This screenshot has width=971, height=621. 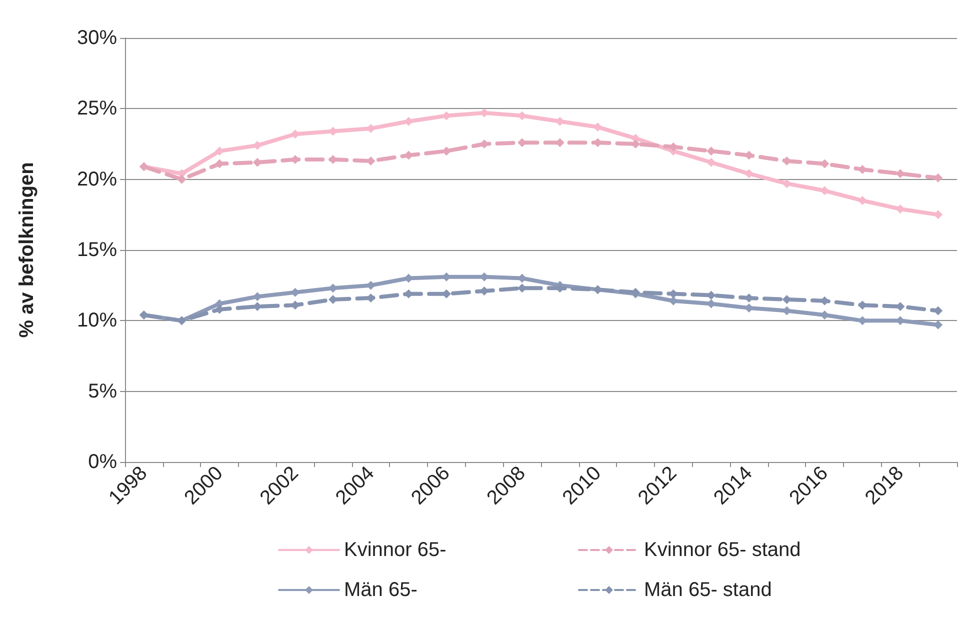 What do you see at coordinates (27, 250) in the screenshot?
I see `y-axis-title: % av befolkningen` at bounding box center [27, 250].